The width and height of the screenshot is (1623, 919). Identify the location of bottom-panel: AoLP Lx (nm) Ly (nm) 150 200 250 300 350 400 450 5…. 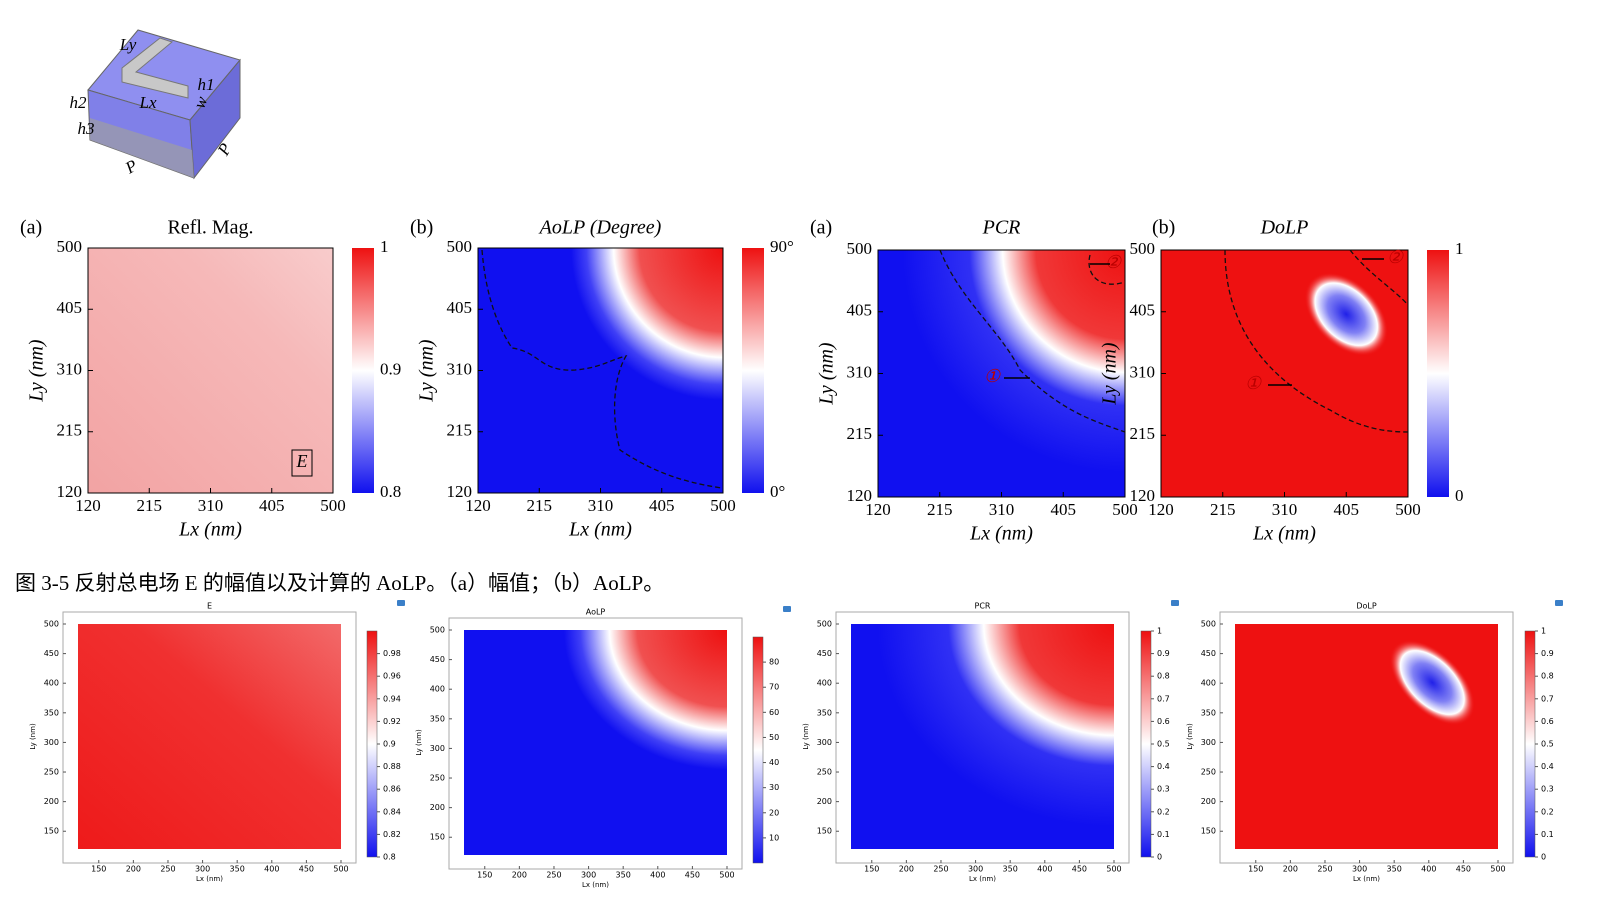
(603, 747).